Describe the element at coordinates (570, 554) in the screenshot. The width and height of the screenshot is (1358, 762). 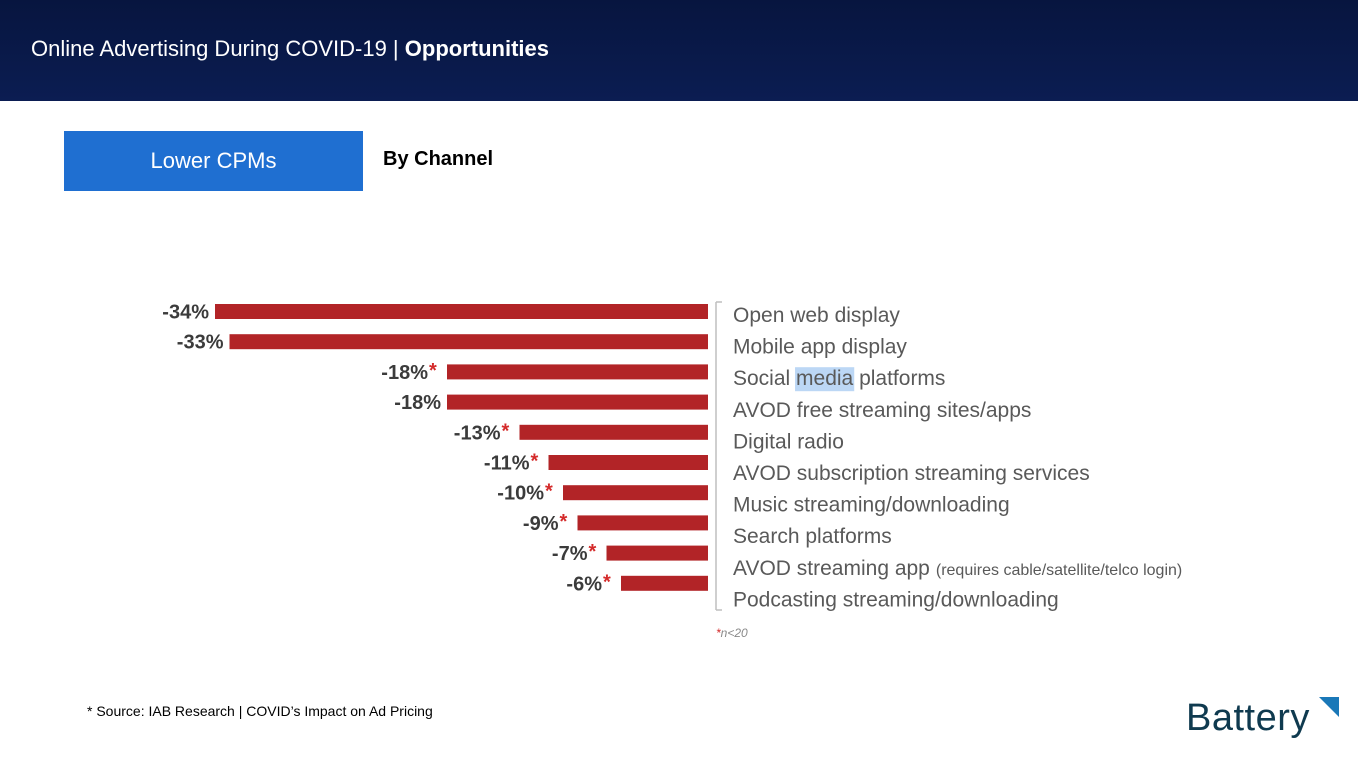
I see `data-label-9: -7%` at that location.